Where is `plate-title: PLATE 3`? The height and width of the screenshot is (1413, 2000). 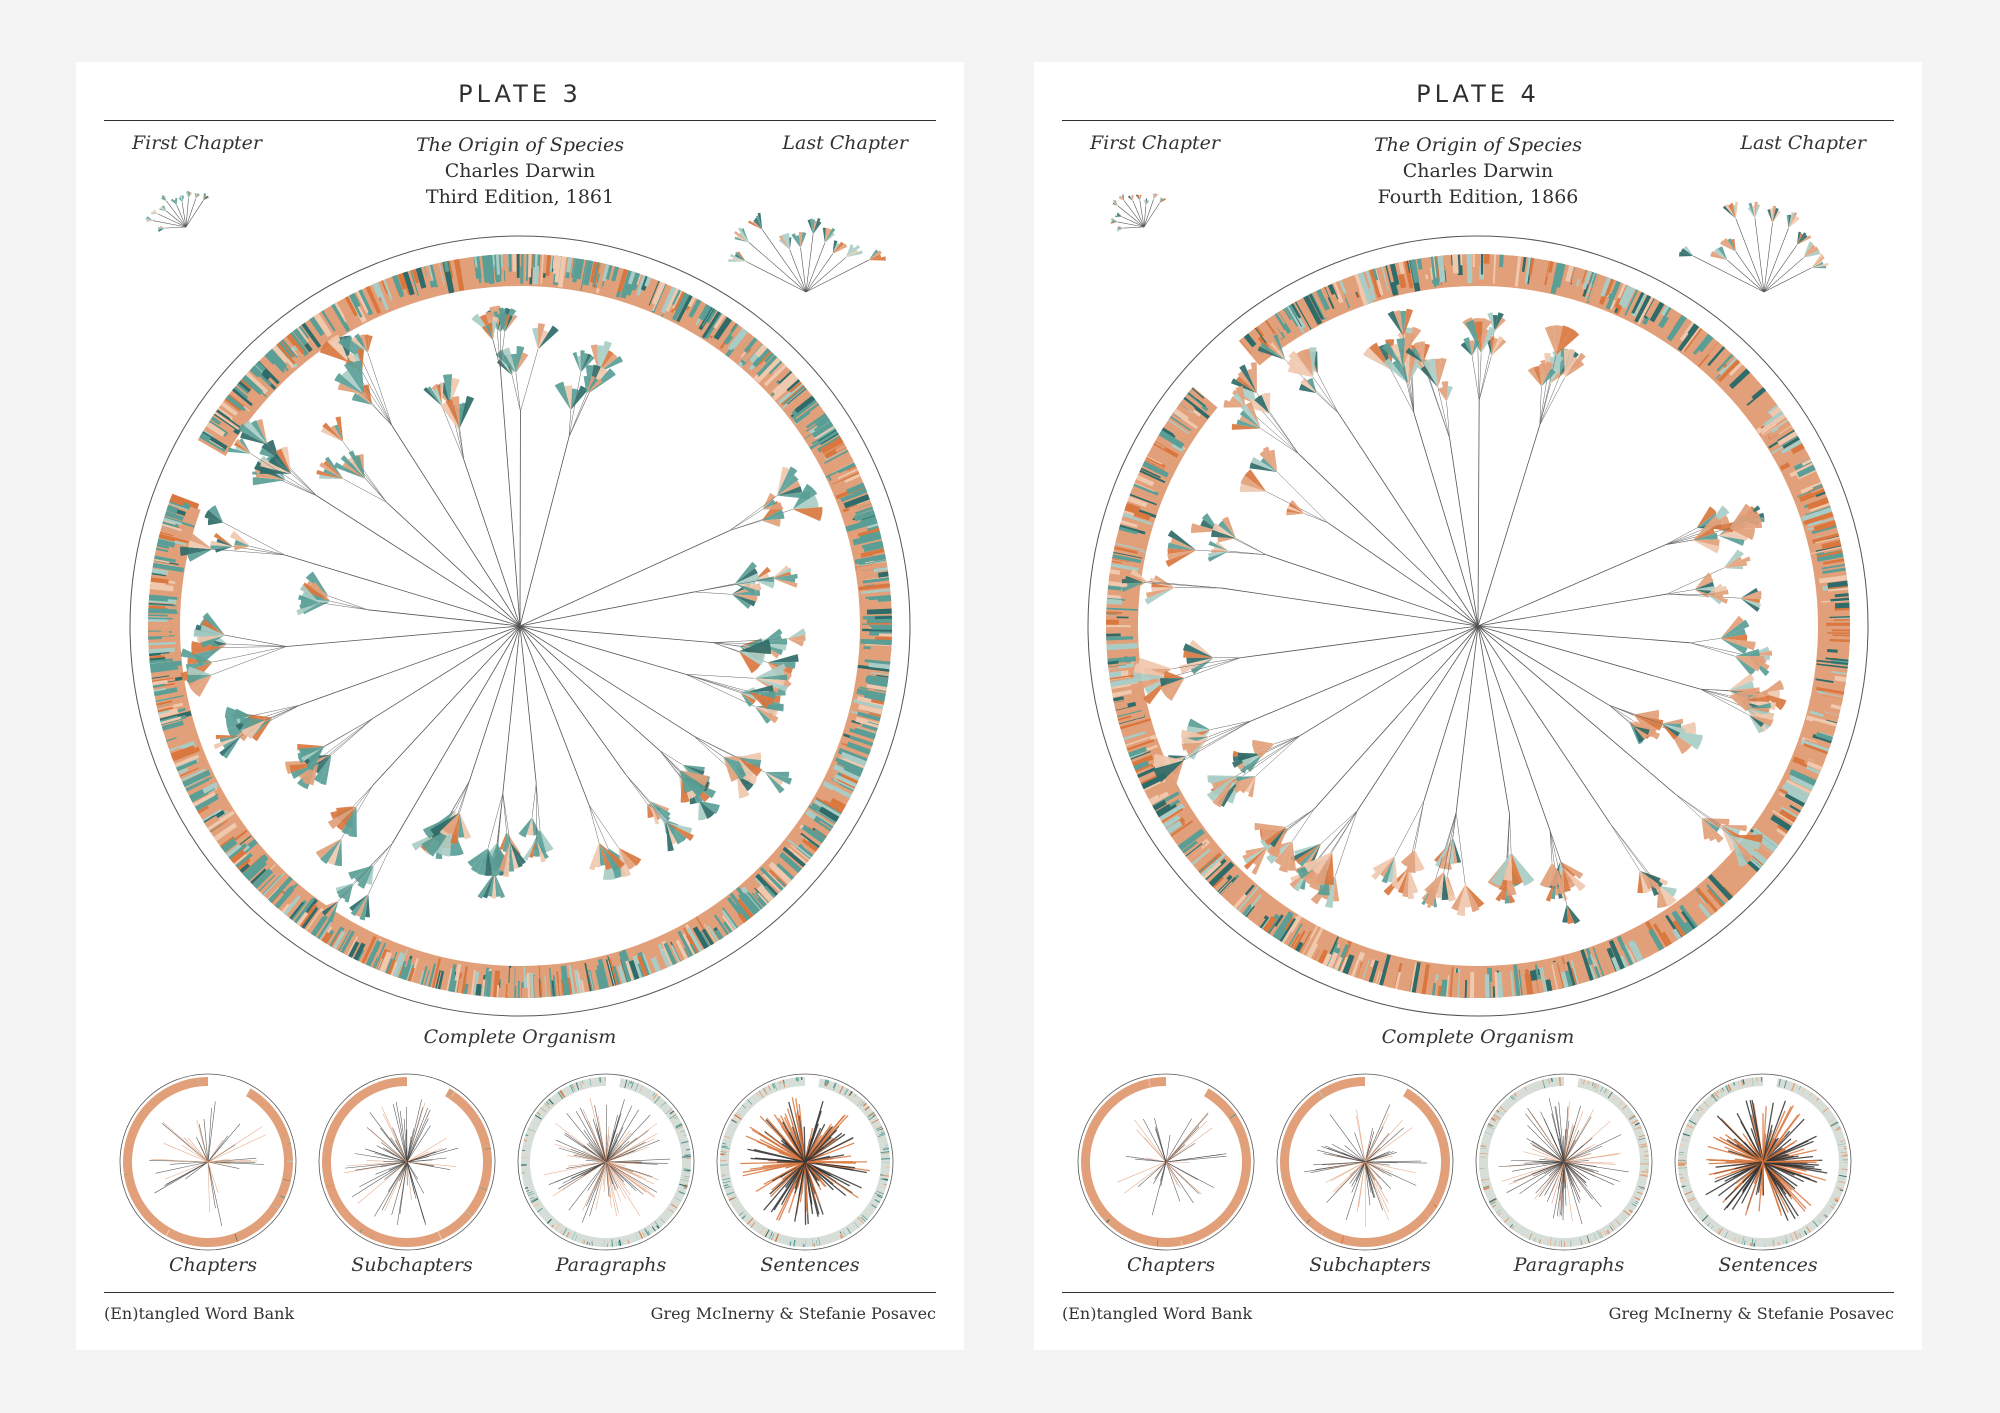 plate-title: PLATE 3 is located at coordinates (520, 94).